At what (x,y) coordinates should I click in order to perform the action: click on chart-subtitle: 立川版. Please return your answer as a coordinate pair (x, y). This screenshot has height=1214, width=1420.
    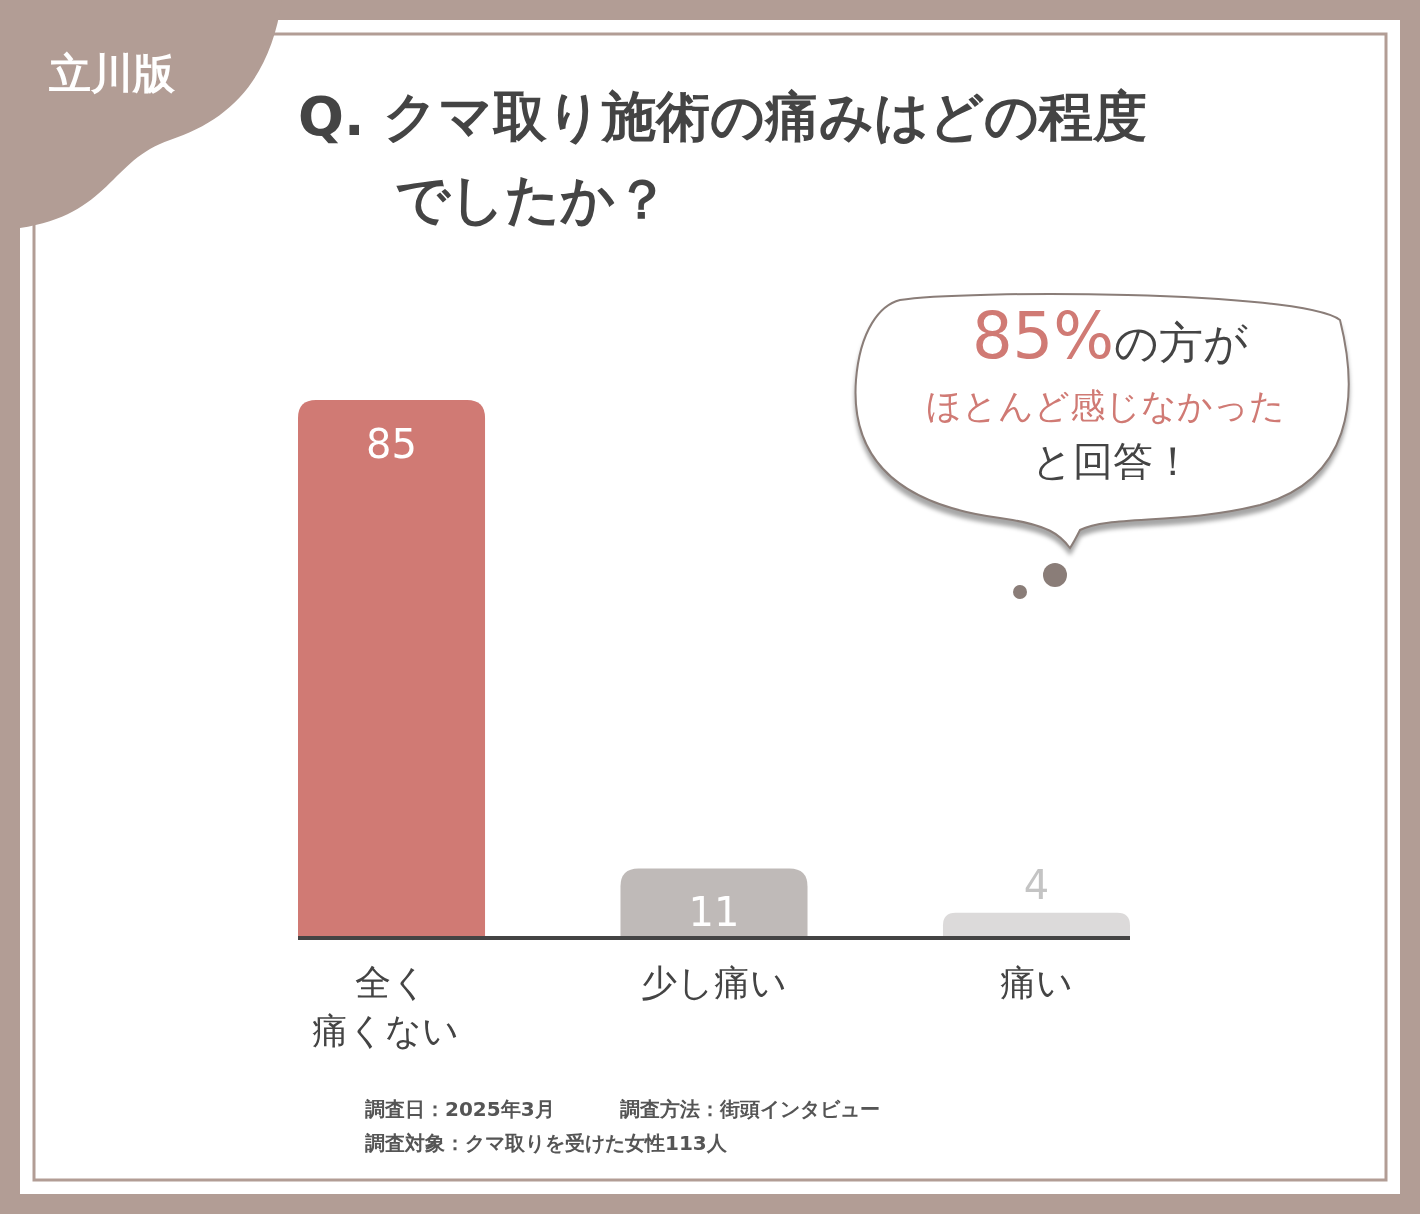
    Looking at the image, I should click on (112, 73).